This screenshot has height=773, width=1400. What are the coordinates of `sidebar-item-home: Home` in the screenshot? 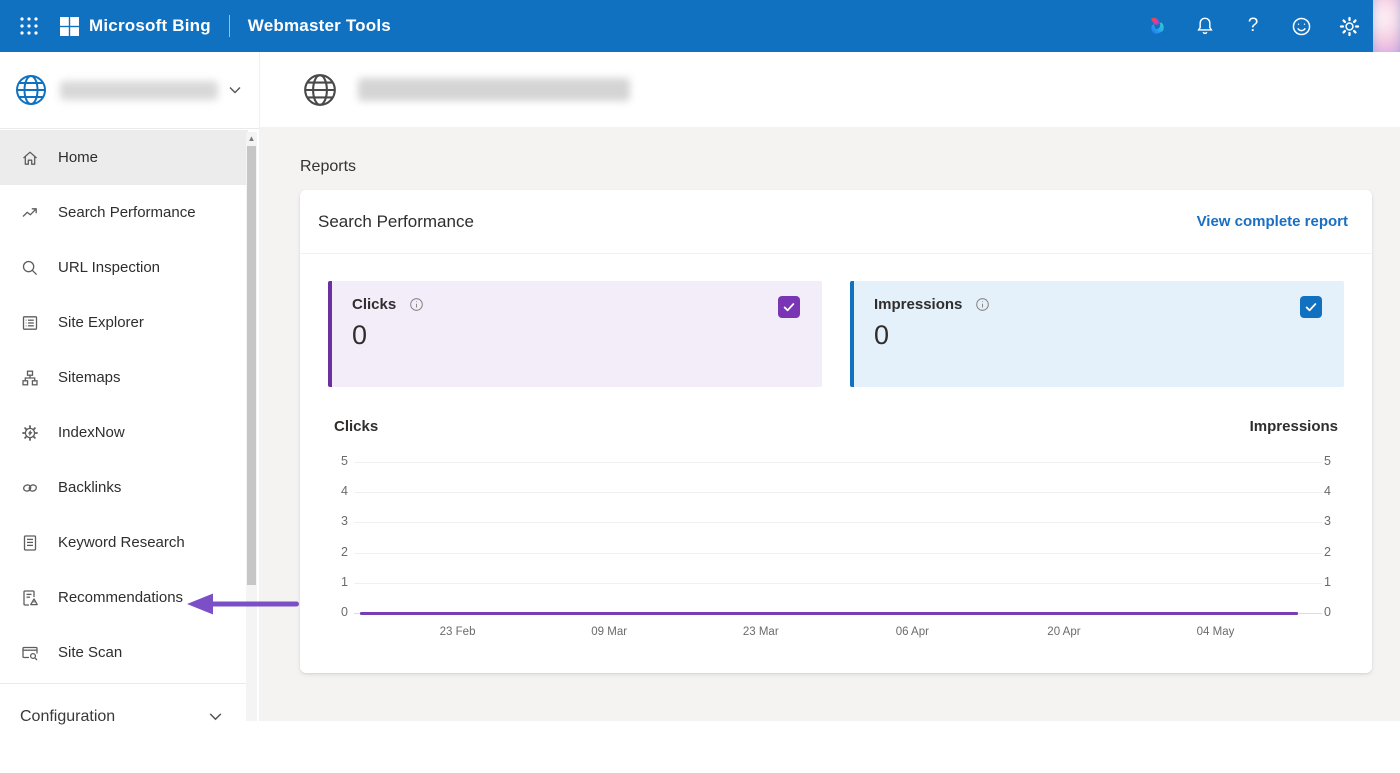 It's located at (124, 157).